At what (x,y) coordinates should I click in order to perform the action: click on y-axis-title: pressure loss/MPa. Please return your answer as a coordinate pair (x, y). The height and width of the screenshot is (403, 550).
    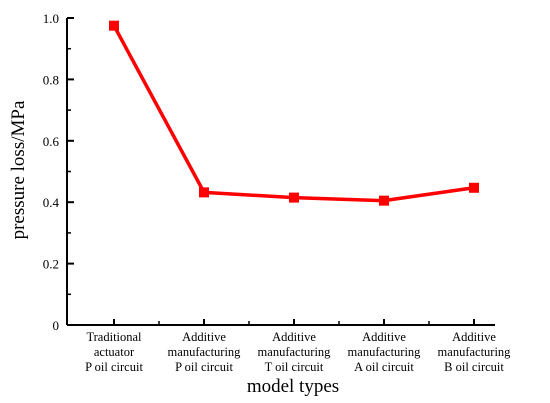
    Looking at the image, I should click on (18, 169).